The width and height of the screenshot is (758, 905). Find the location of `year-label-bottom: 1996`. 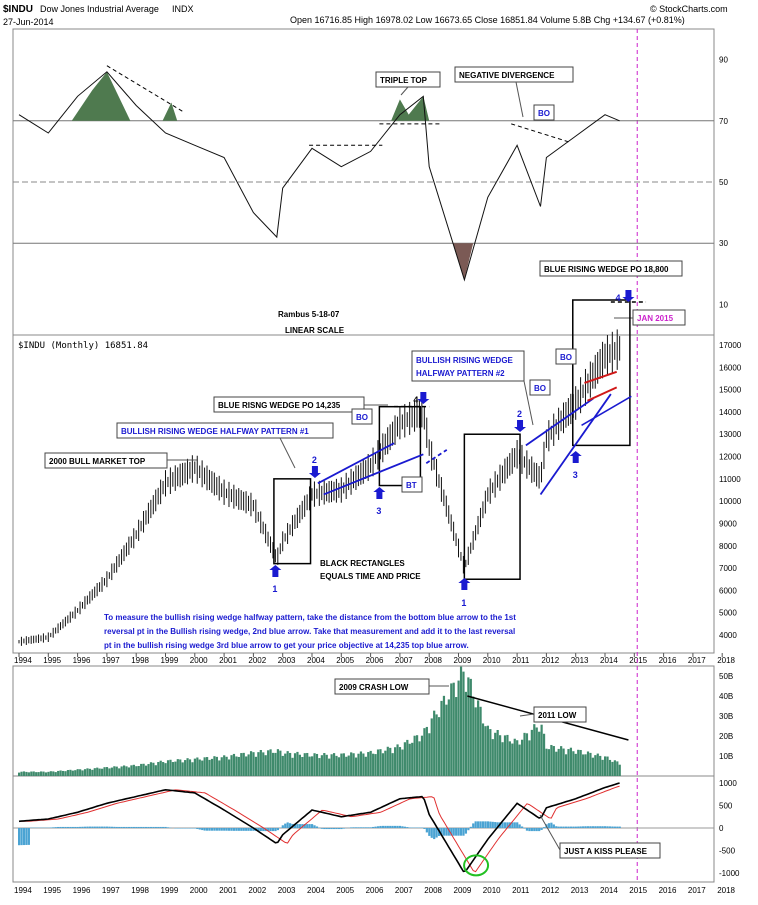

year-label-bottom: 1996 is located at coordinates (82, 890).